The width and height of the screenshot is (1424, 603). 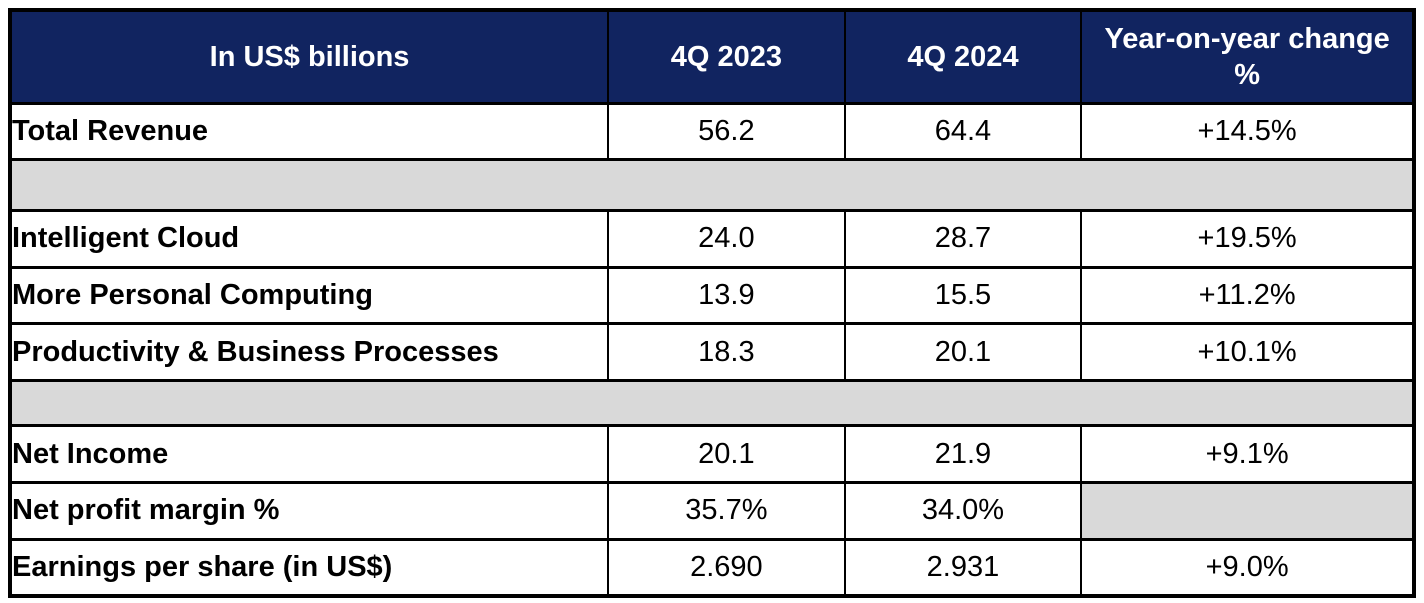 I want to click on cell-label: More Personal Computing, so click(x=309, y=295).